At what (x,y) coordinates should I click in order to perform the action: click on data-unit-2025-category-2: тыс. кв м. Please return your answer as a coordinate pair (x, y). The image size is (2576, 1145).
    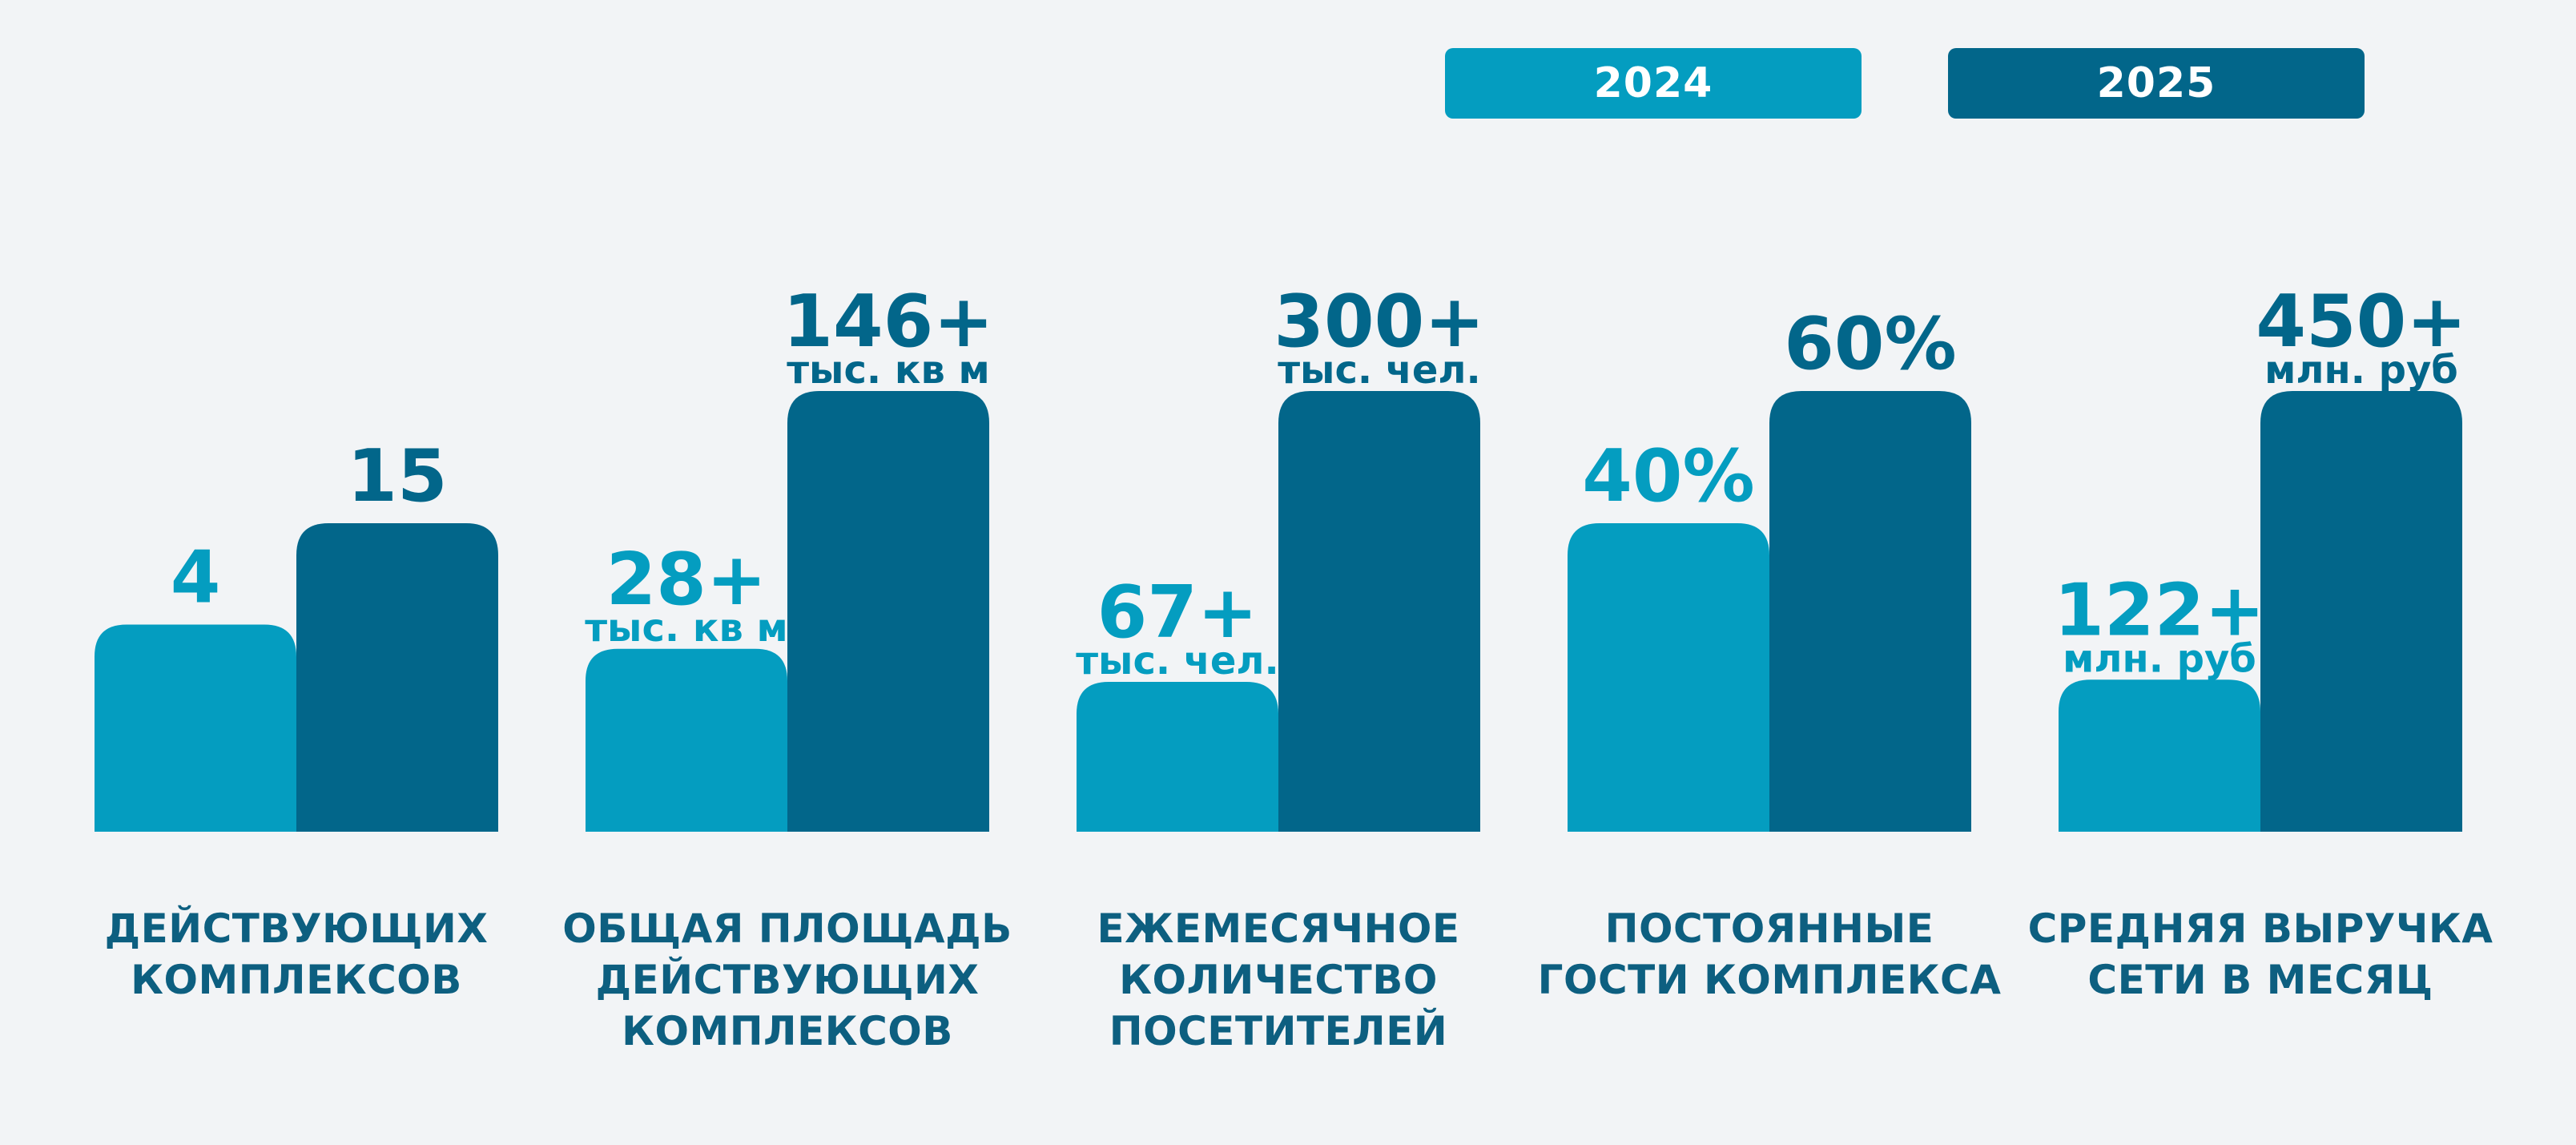
    Looking at the image, I should click on (889, 370).